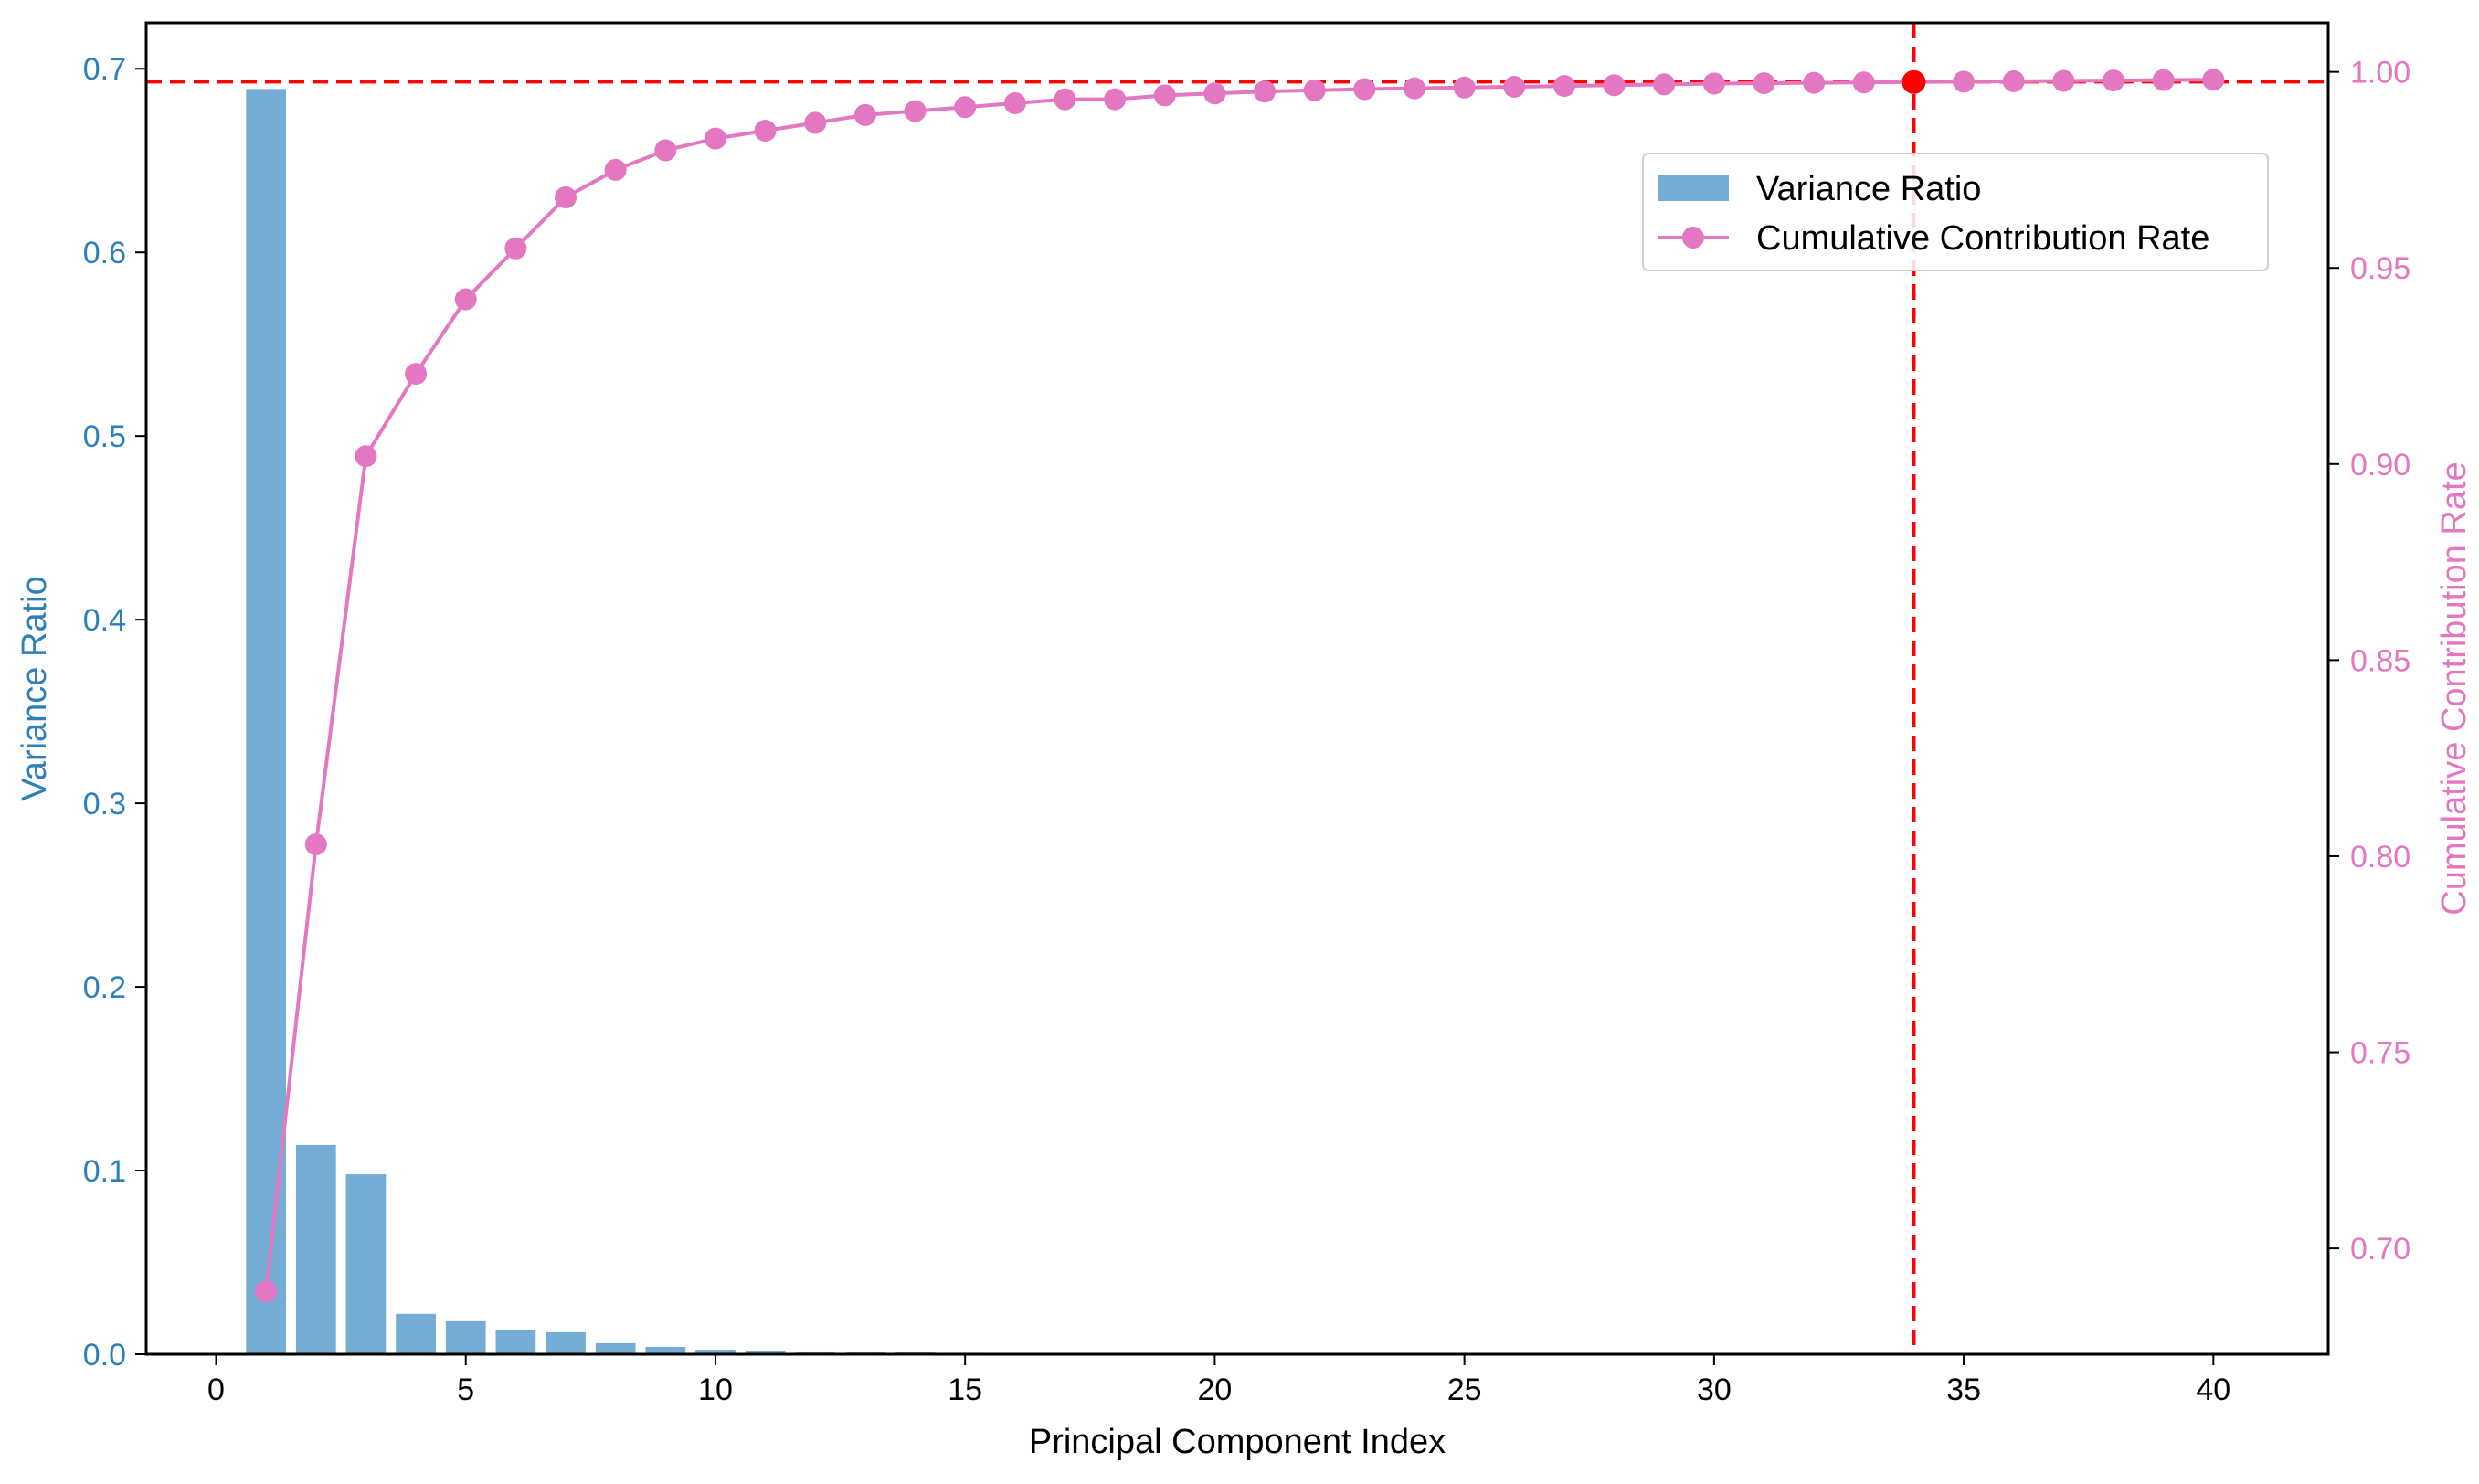 The width and height of the screenshot is (2479, 1484). What do you see at coordinates (104, 70) in the screenshot?
I see `left-y-tick-label: 0.7` at bounding box center [104, 70].